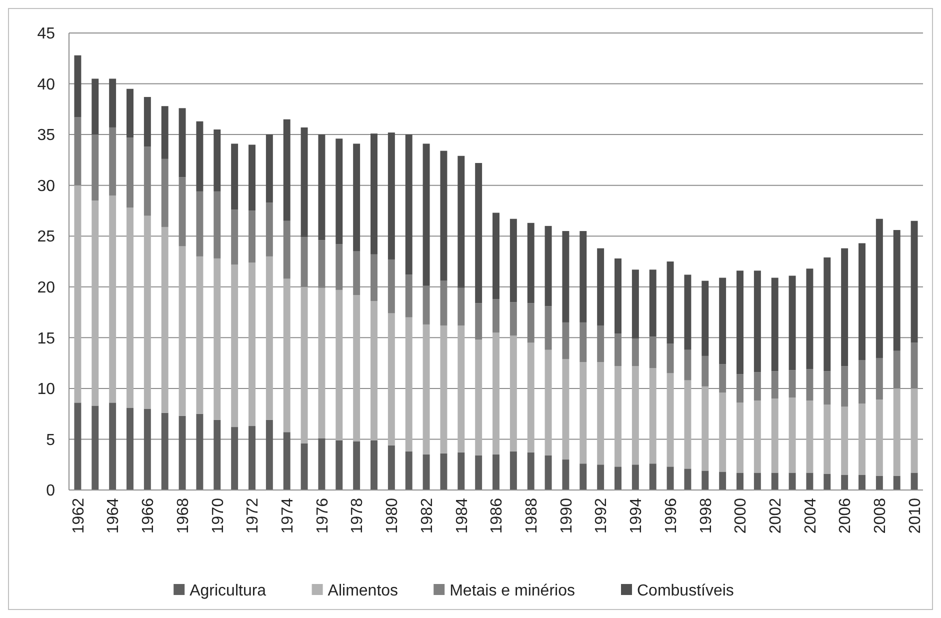 The image size is (941, 618). What do you see at coordinates (46, 85) in the screenshot?
I see `y-tick-label: 40` at bounding box center [46, 85].